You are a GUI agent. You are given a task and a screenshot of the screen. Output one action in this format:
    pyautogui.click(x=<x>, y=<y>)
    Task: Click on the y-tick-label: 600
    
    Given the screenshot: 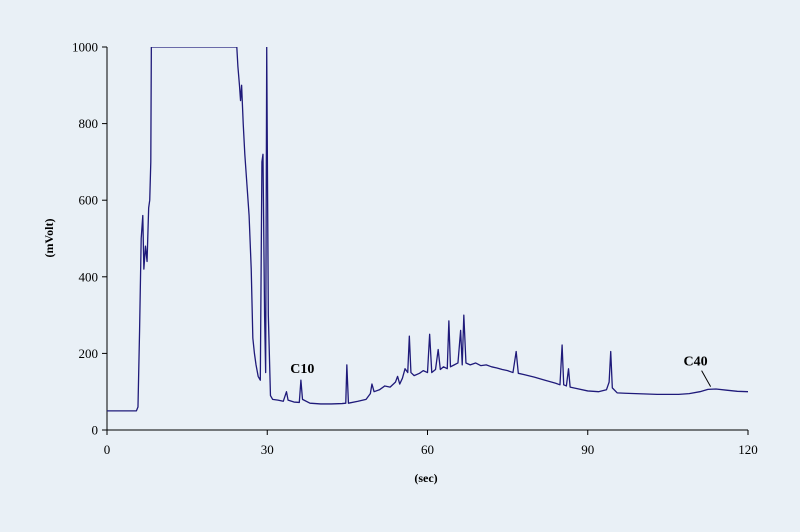 What is the action you would take?
    pyautogui.click(x=89, y=200)
    